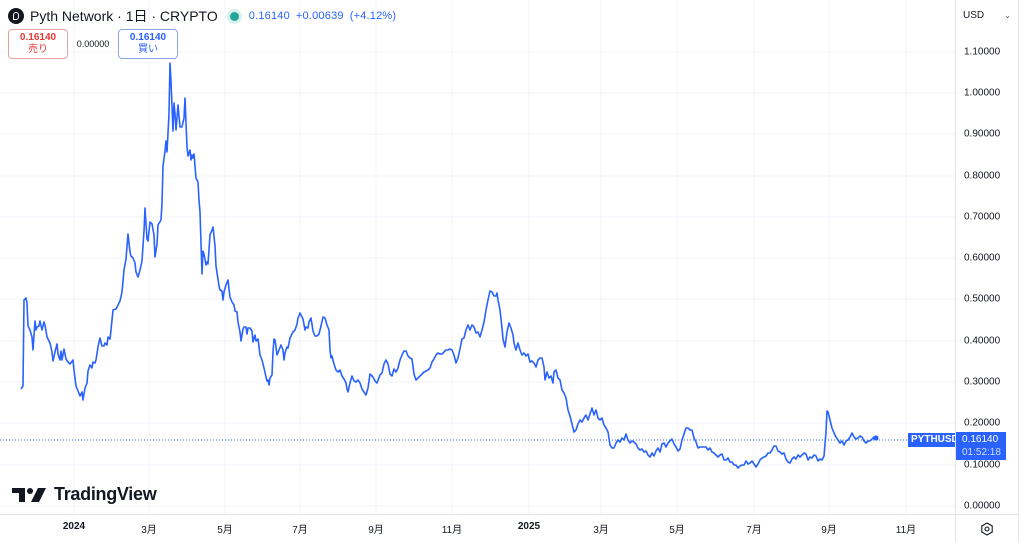 This screenshot has width=1024, height=542. What do you see at coordinates (982, 465) in the screenshot?
I see `y-tick: 0.10000` at bounding box center [982, 465].